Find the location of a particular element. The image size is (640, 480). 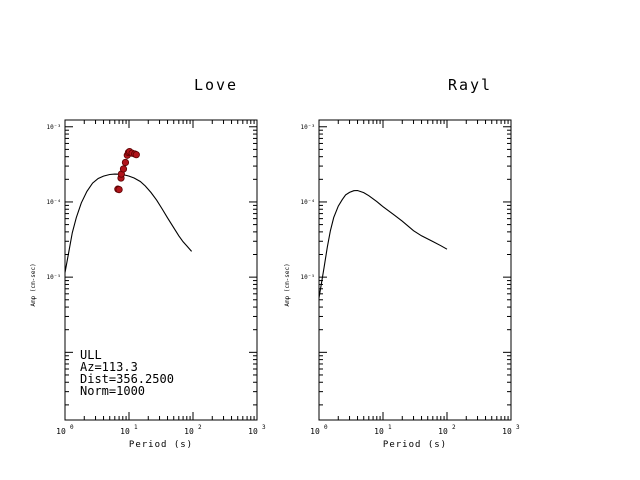

station-annotation: ULL is located at coordinates (91, 355).